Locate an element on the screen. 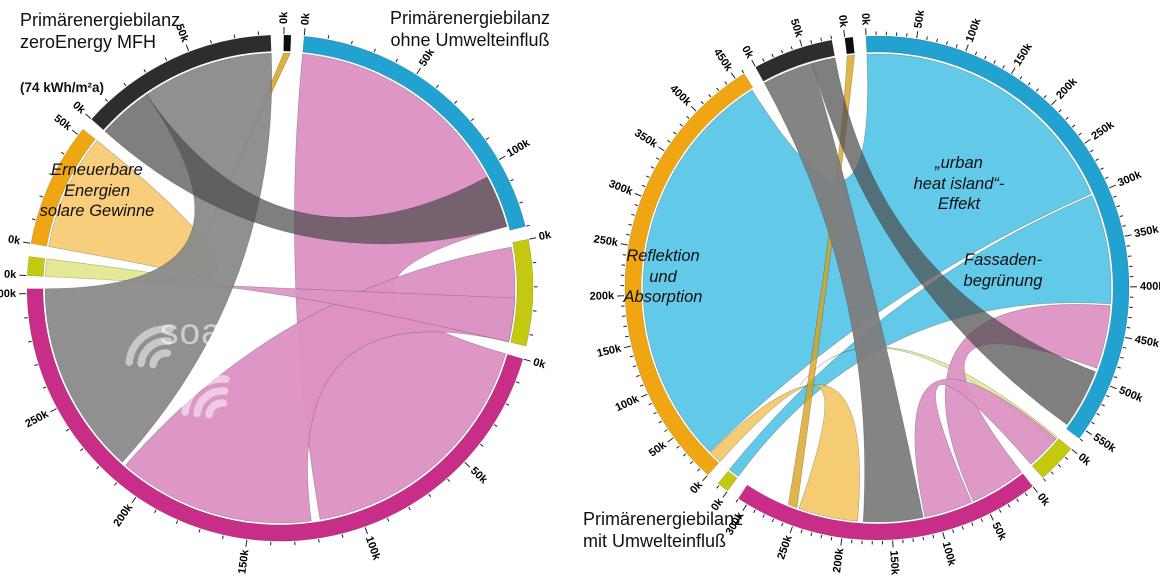 This screenshot has width=1160, height=580. segment-primaerenergiebilanz-mit-umwelteinfluss is located at coordinates (885, 507).